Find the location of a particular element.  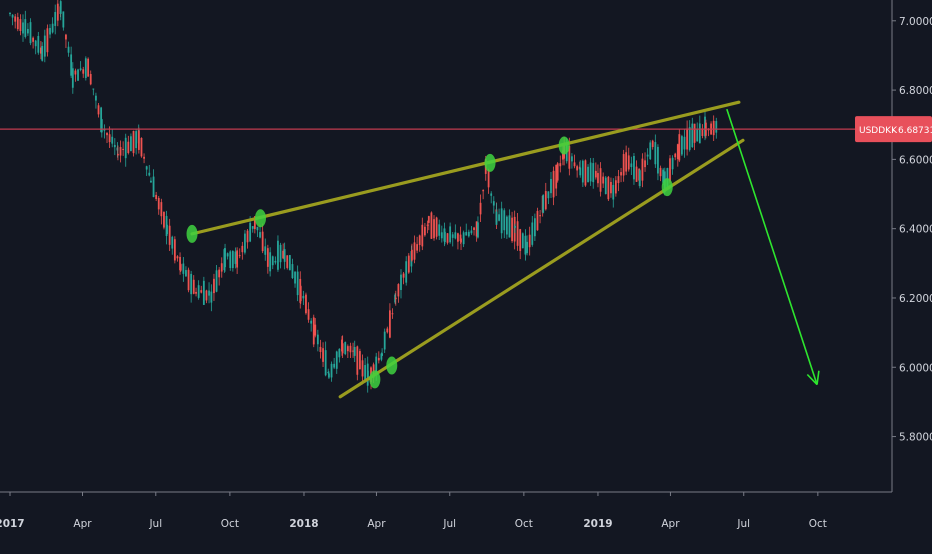

forecast-arrow-head is located at coordinates (818, 377).